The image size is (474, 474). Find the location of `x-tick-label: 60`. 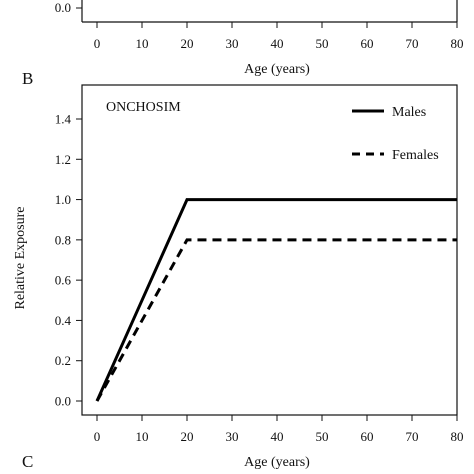

x-tick-label: 60 is located at coordinates (367, 436).